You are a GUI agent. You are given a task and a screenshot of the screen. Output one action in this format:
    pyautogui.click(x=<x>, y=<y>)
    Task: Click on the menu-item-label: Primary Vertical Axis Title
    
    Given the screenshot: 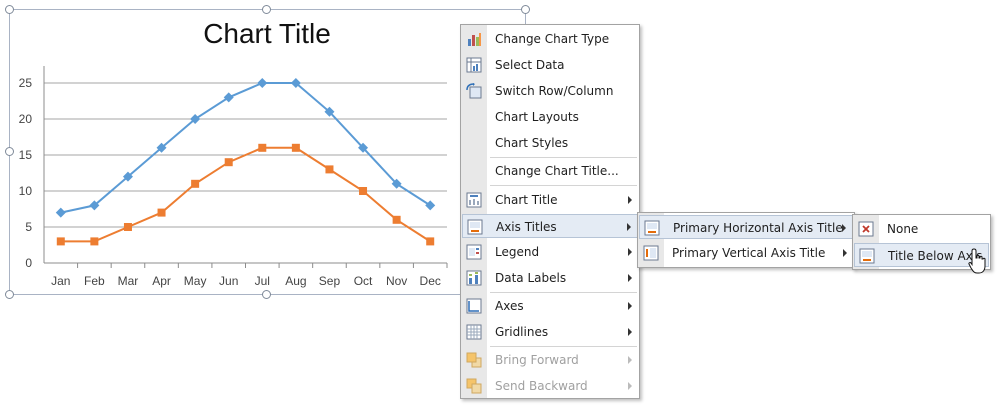 What is the action you would take?
    pyautogui.click(x=749, y=253)
    